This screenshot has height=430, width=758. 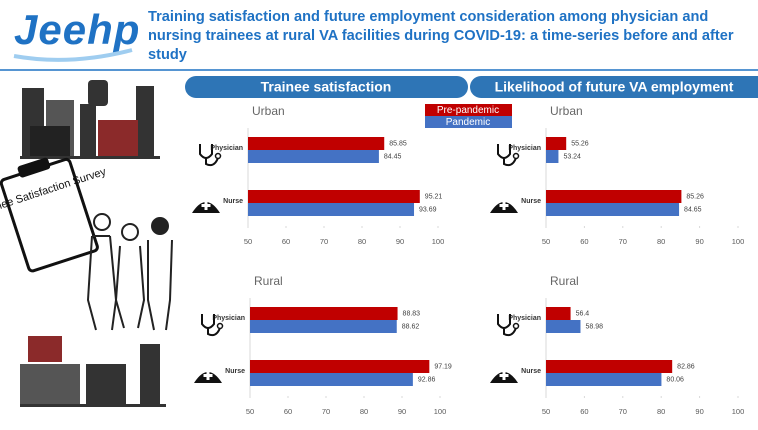 I want to click on logo-swoosh, so click(x=73, y=55).